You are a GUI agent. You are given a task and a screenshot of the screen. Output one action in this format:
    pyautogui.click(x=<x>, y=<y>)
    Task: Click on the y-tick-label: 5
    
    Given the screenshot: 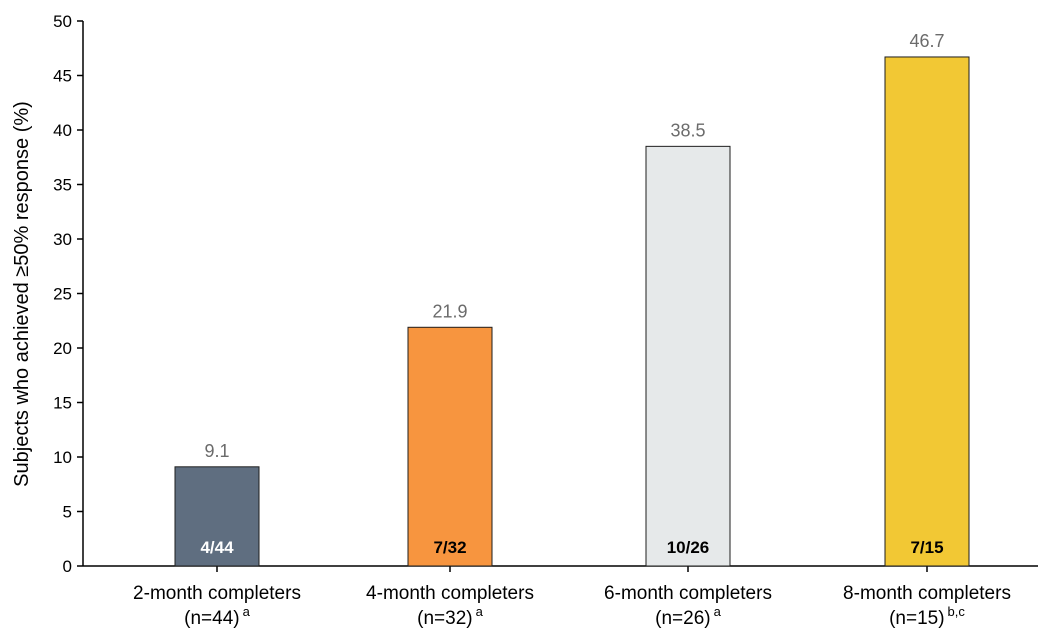 What is the action you would take?
    pyautogui.click(x=67, y=512)
    